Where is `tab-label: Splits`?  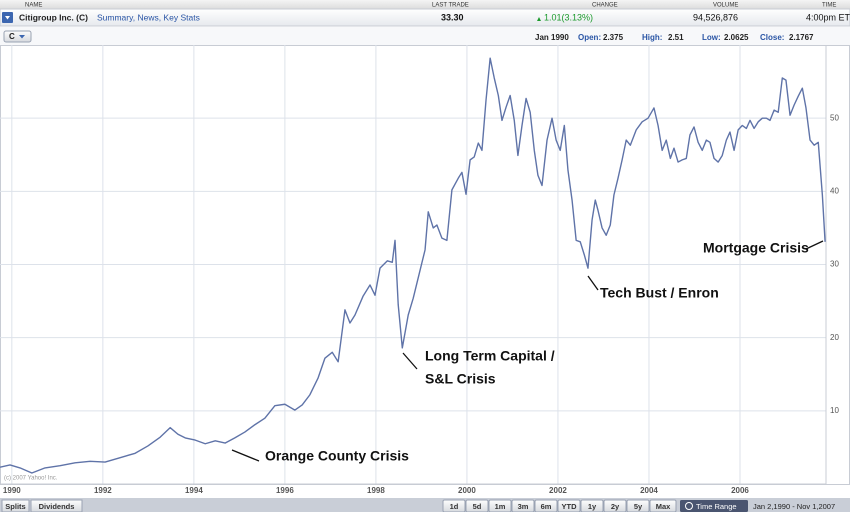 tab-label: Splits is located at coordinates (15, 506).